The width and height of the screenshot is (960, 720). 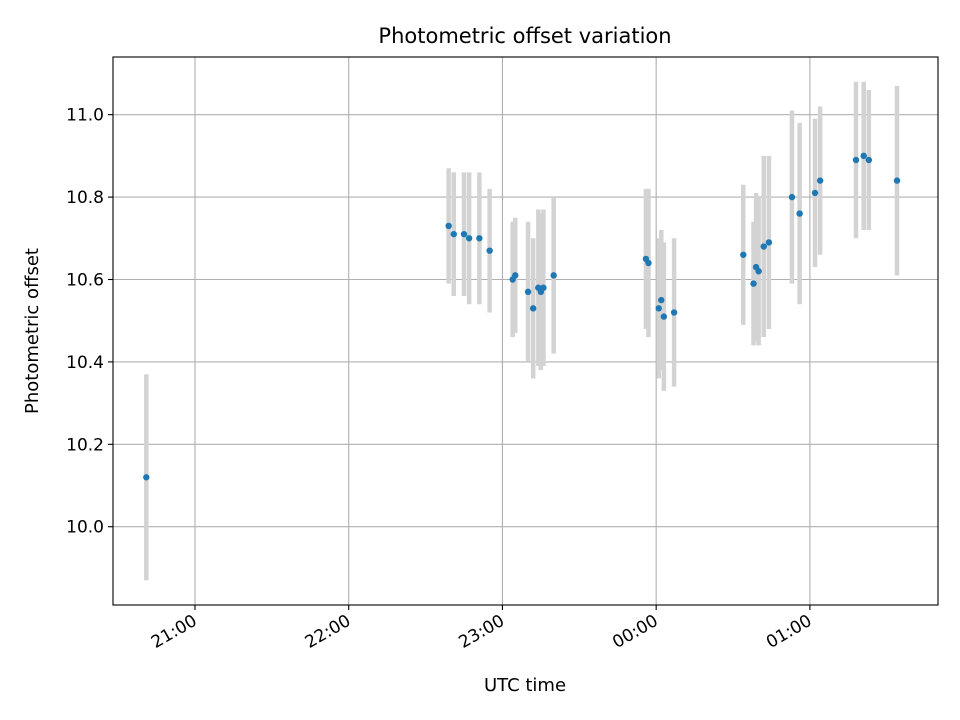 I want to click on y-tick-label: 10.2, so click(x=85, y=445).